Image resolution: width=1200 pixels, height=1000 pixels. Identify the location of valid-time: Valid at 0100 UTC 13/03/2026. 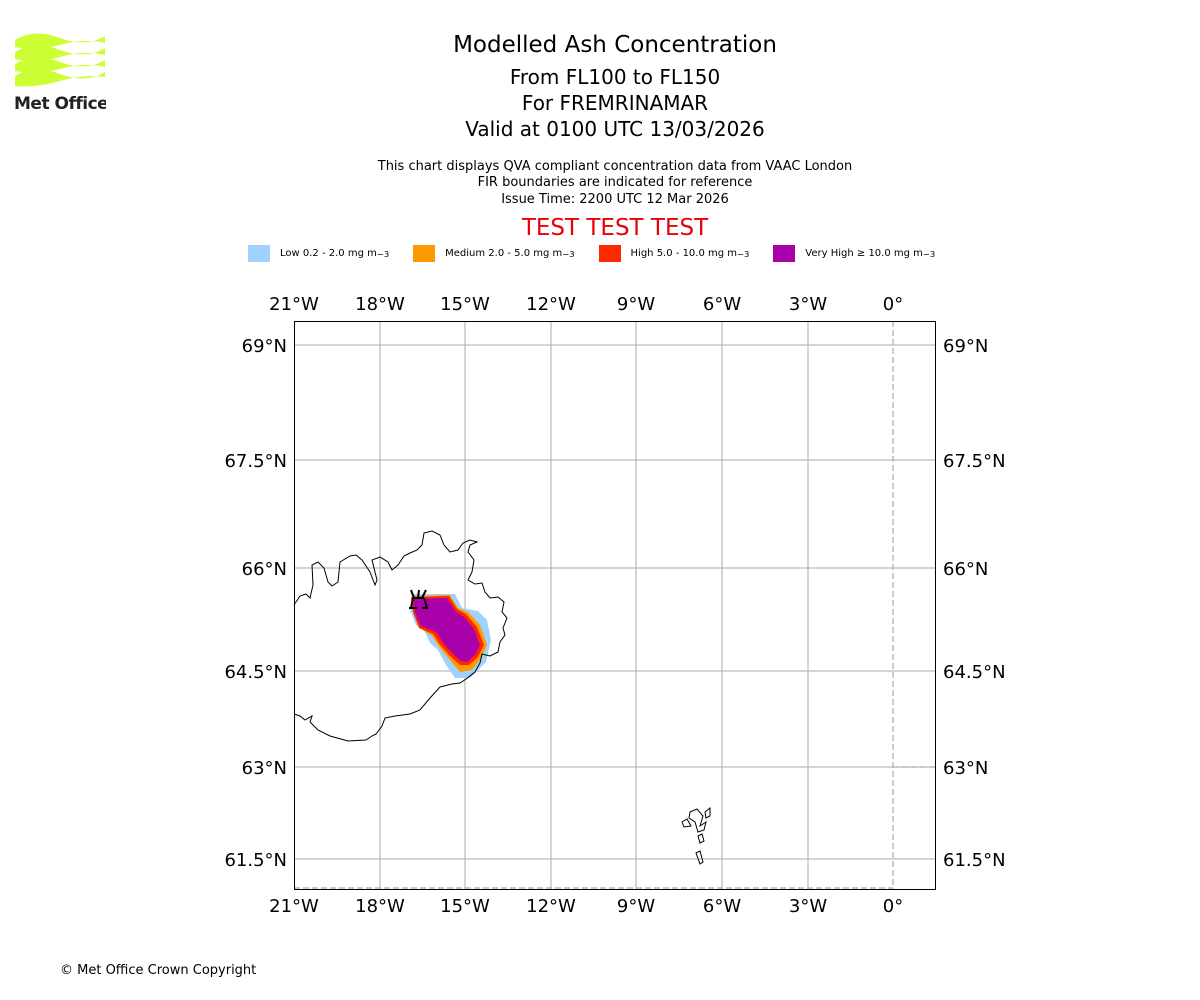
(615, 129).